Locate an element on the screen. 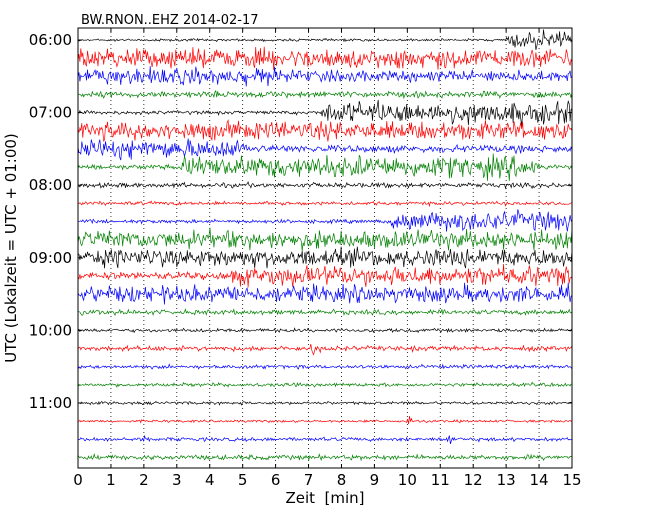 Image resolution: width=650 pixels, height=520 pixels. y-tick-label-2: 08:00 is located at coordinates (50, 185).